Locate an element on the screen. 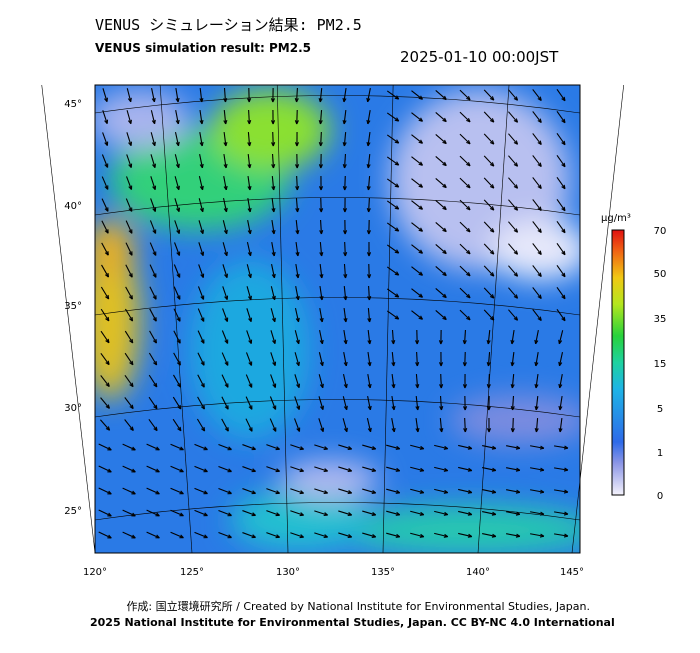 Image resolution: width=700 pixels, height=653 pixels. meridian is located at coordinates (68, 319).